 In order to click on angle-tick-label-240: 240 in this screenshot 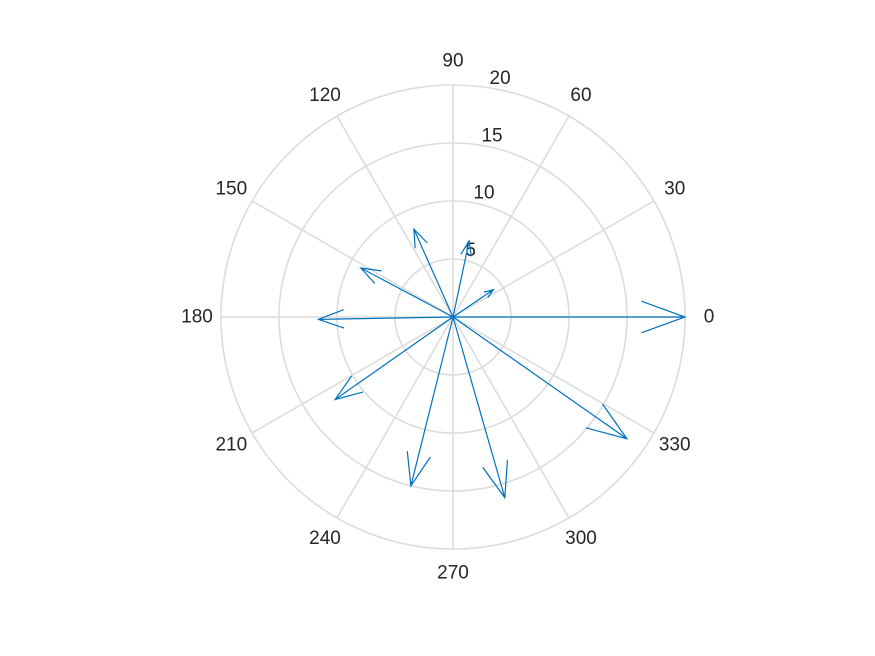, I will do `click(325, 538)`.